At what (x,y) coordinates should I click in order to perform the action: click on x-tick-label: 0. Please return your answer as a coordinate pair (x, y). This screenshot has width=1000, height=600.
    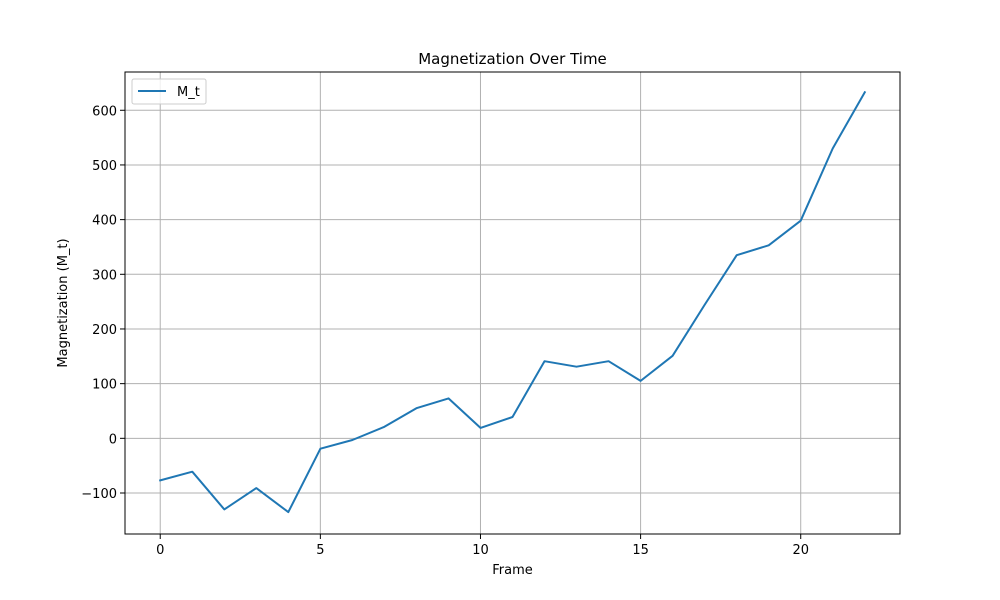
    Looking at the image, I should click on (160, 550).